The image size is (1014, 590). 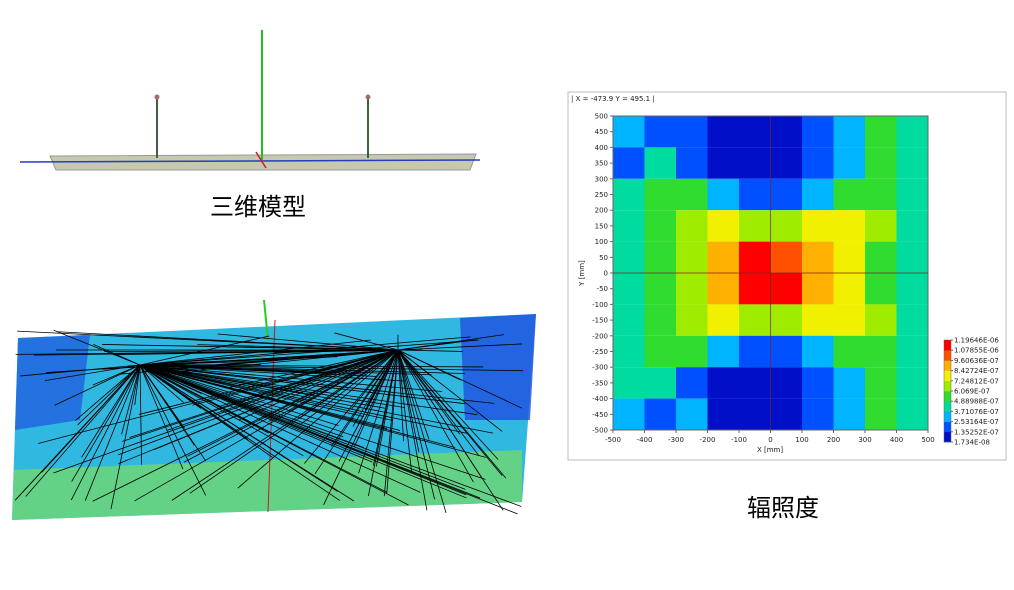 What do you see at coordinates (976, 402) in the screenshot?
I see `colorbar-tick-label: 4.88988E-07` at bounding box center [976, 402].